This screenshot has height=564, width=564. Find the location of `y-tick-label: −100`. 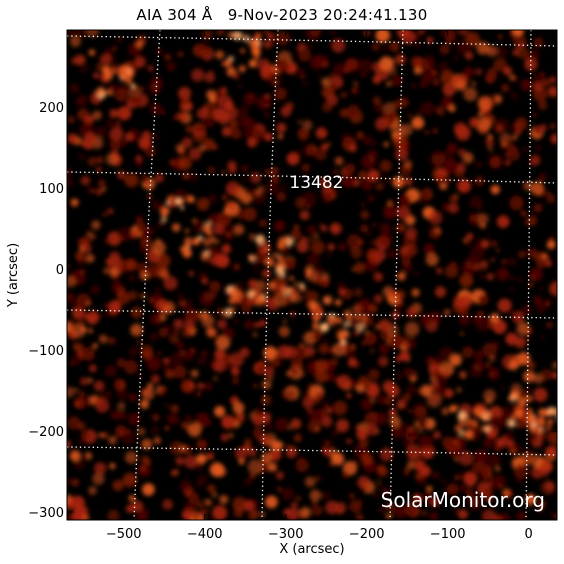

y-tick-label: −100 is located at coordinates (46, 351).